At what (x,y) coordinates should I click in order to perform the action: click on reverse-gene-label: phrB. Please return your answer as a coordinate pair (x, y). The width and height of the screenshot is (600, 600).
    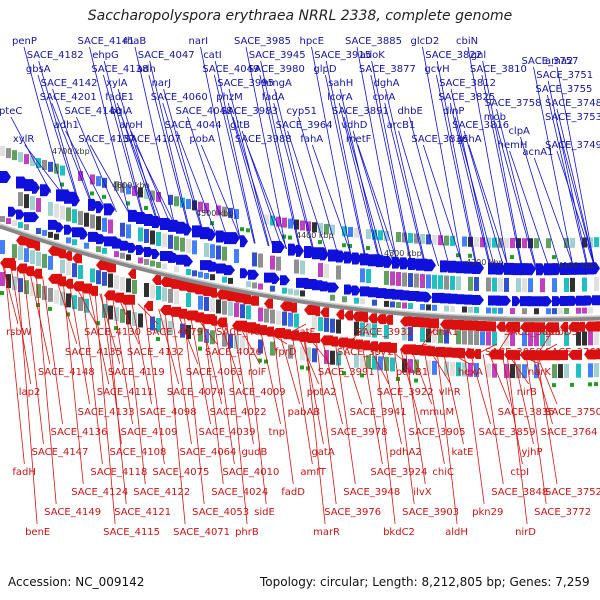
    Looking at the image, I should click on (247, 532).